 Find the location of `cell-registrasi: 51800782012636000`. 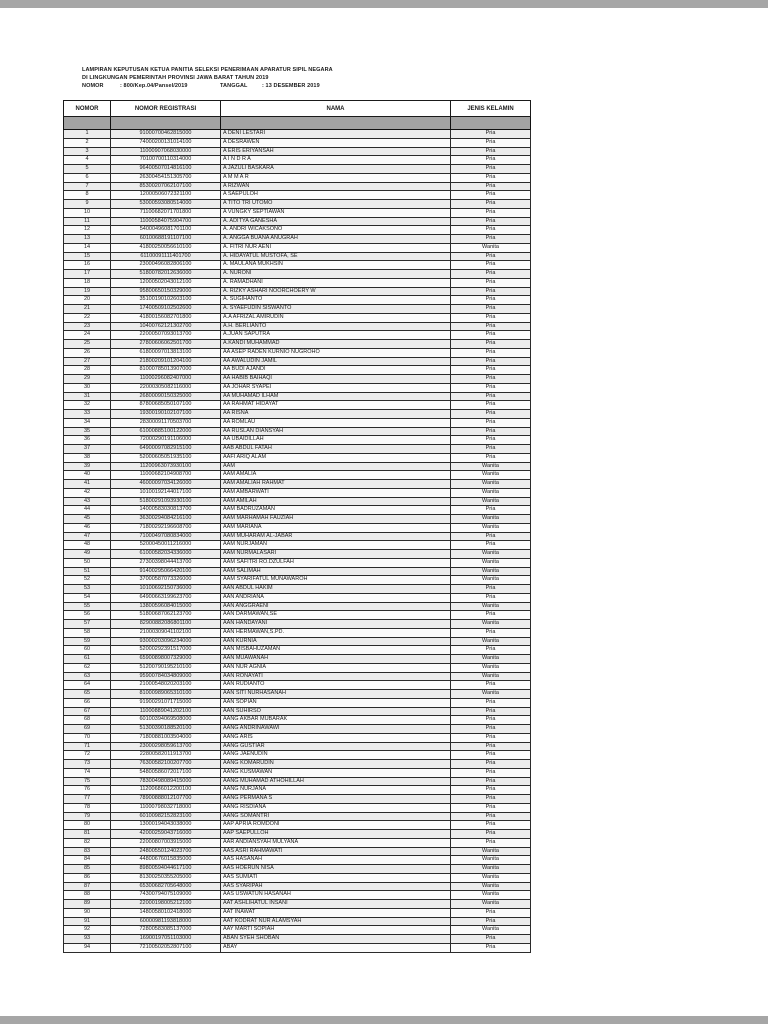

cell-registrasi: 51800782012636000 is located at coordinates (165, 274).